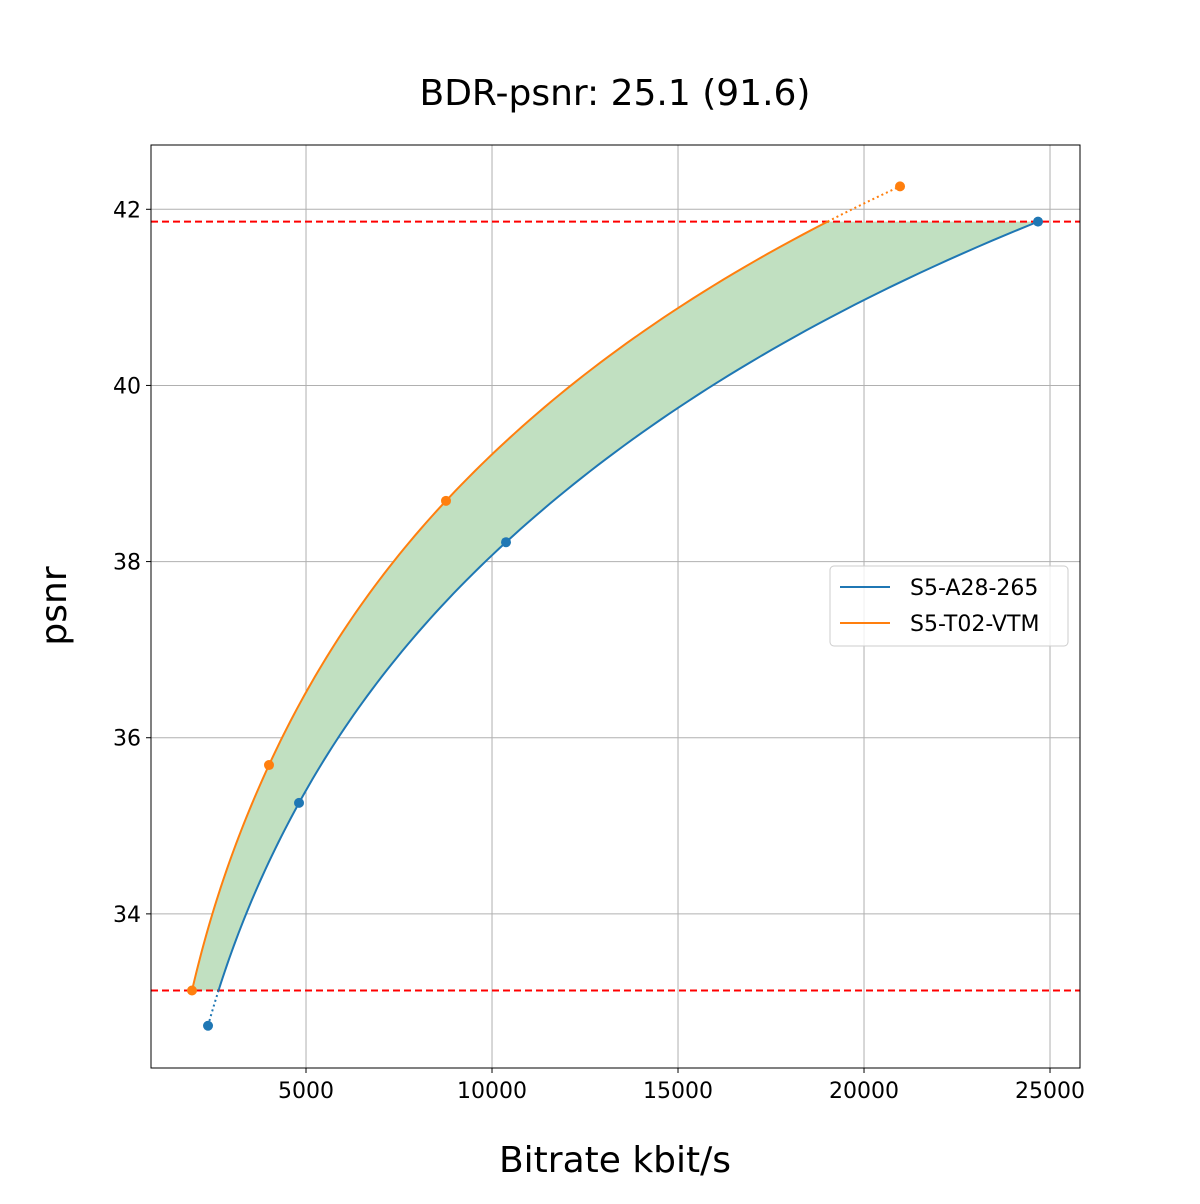 The height and width of the screenshot is (1204, 1200). I want to click on x-axis-label: Bitrate kbit/s, so click(615, 1160).